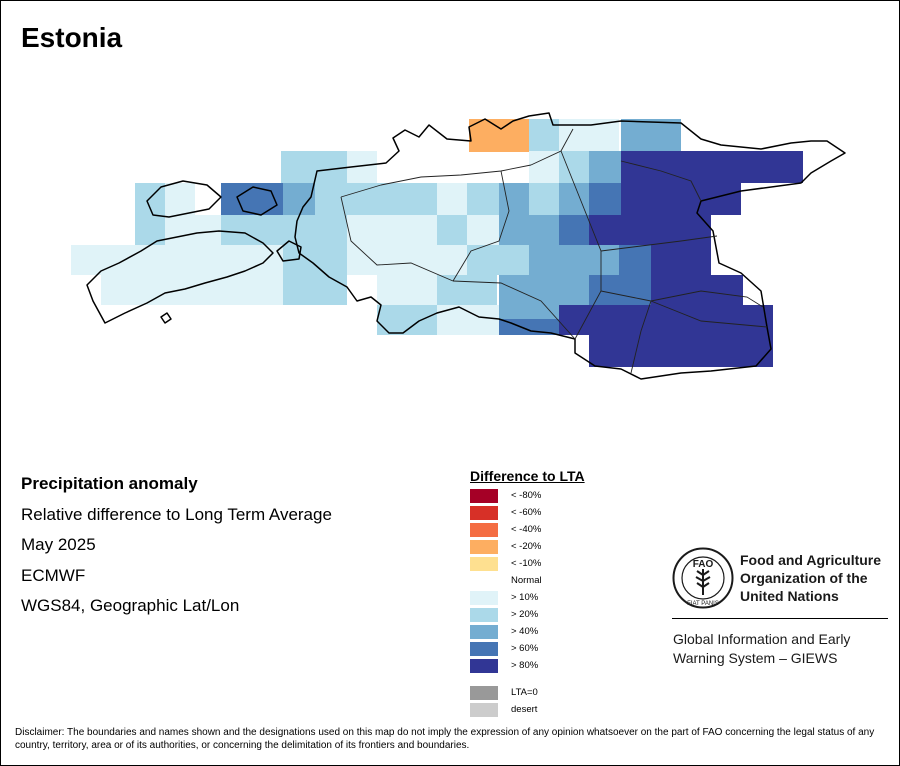 This screenshot has width=900, height=766. Describe the element at coordinates (755, 658) in the screenshot. I see `giews-line: Warning System – GIEWS` at that location.